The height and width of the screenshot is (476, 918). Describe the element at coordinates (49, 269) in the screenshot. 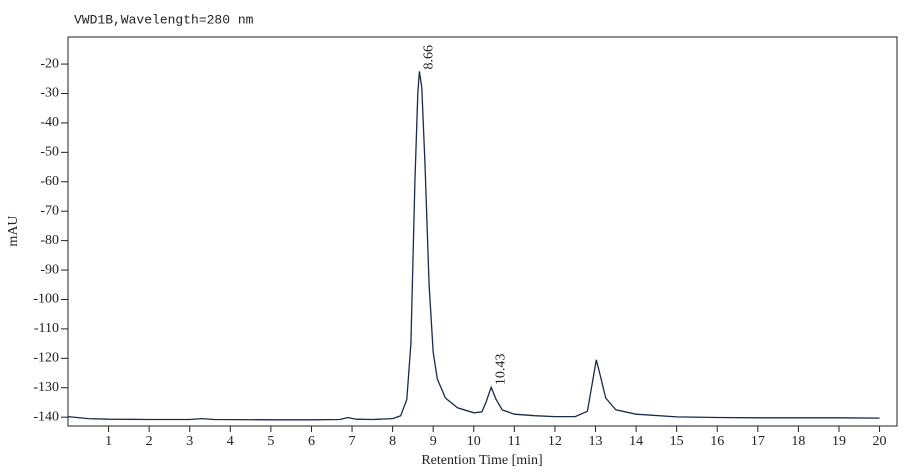

I see `y-tick-label: -90` at that location.